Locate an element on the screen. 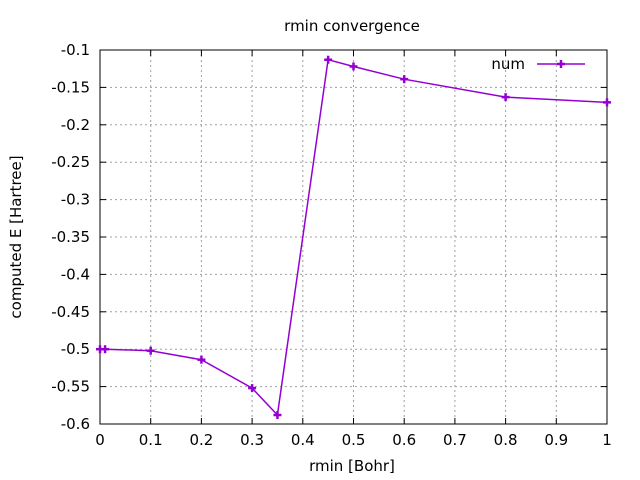 This screenshot has height=480, width=640. x-axis-label: rmin [Bohr] is located at coordinates (352, 466).